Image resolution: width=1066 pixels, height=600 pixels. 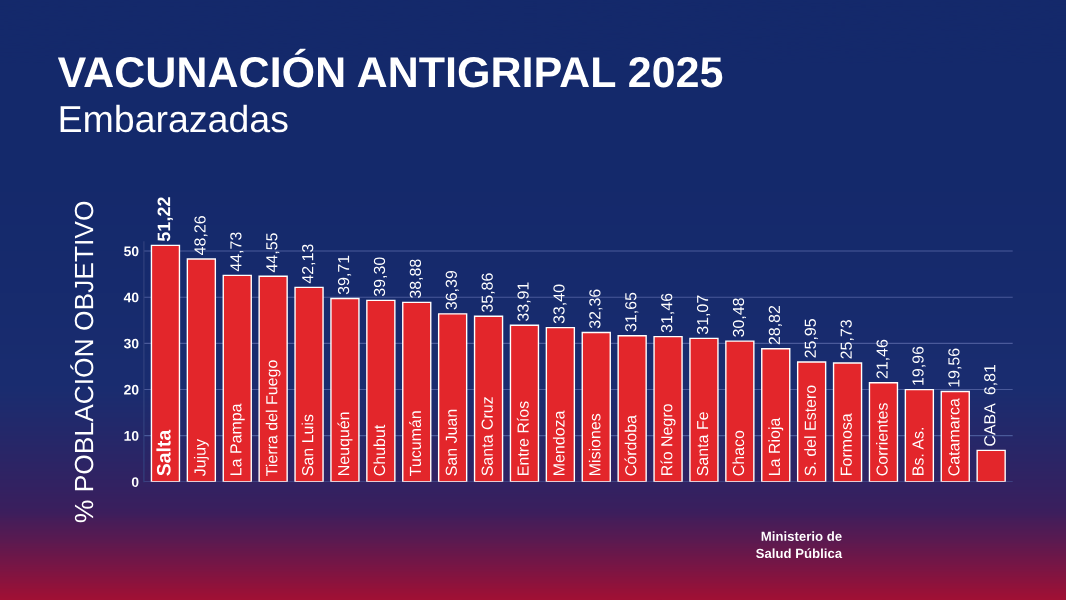 I want to click on x-tick-label: Chaco, so click(x=738, y=453).